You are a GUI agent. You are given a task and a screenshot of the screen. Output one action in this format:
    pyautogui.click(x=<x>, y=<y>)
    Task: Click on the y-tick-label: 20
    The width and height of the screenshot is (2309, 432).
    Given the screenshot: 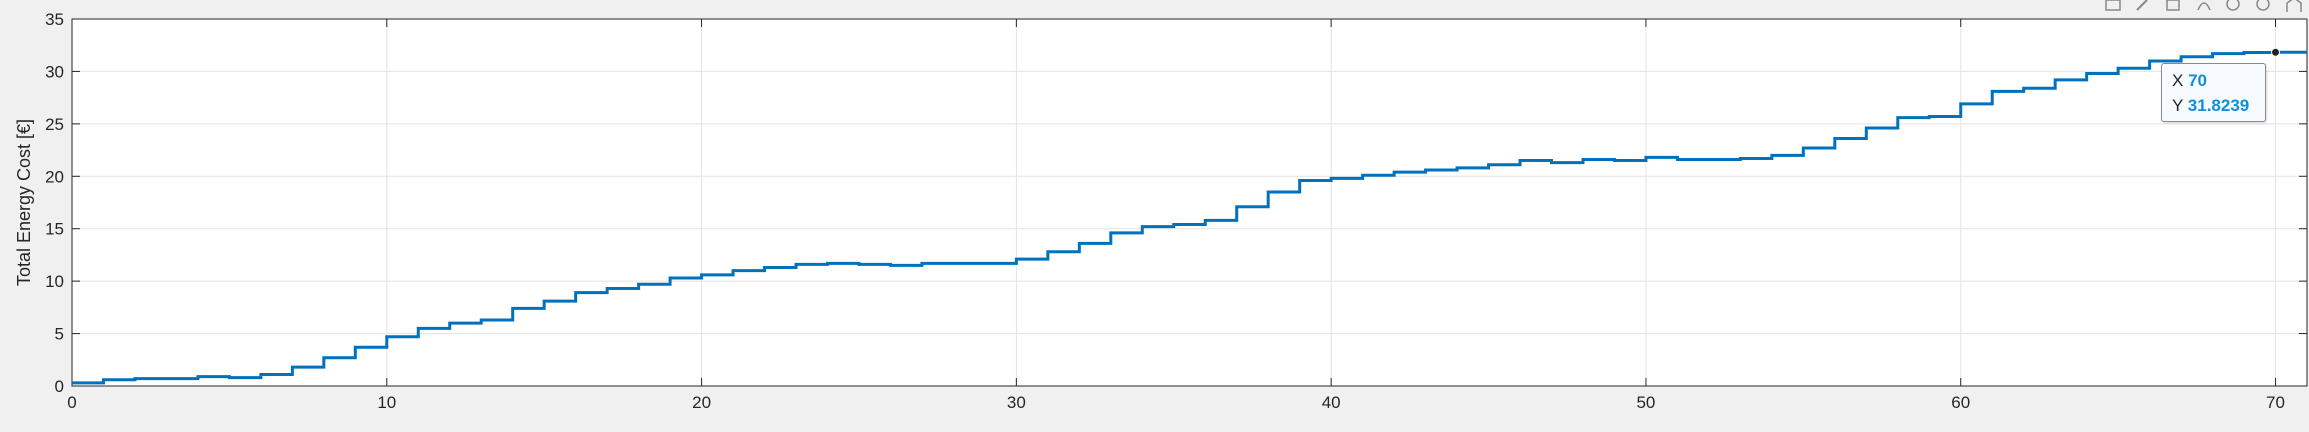 What is the action you would take?
    pyautogui.click(x=54, y=176)
    